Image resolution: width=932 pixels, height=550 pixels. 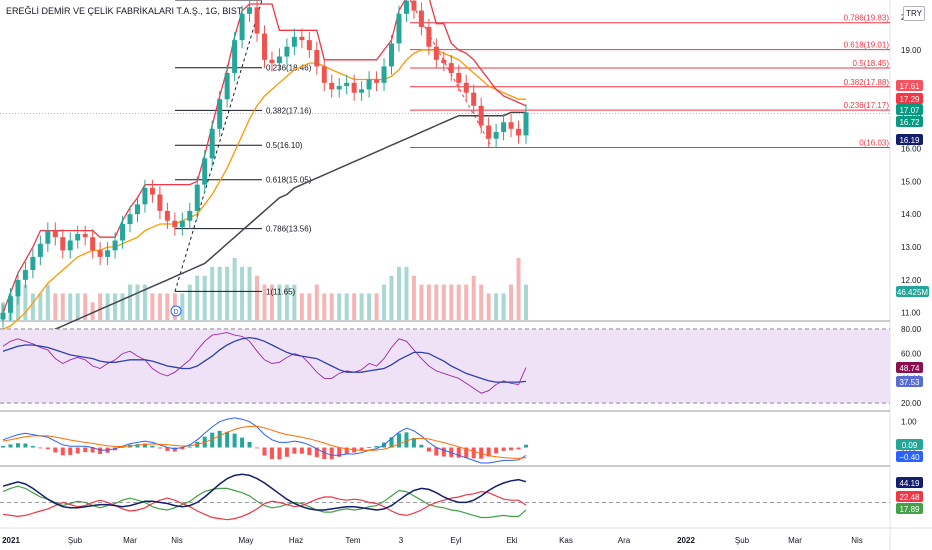 I want to click on rsi-ma-line, so click(x=264, y=359).